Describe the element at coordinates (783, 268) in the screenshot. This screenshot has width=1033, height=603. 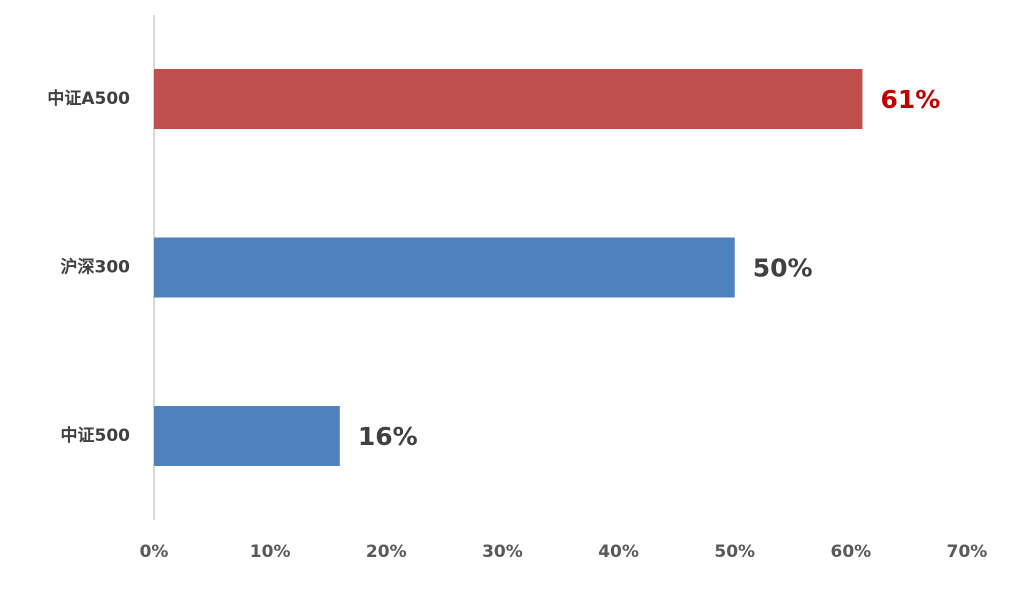
I see `value-label: 50%` at that location.